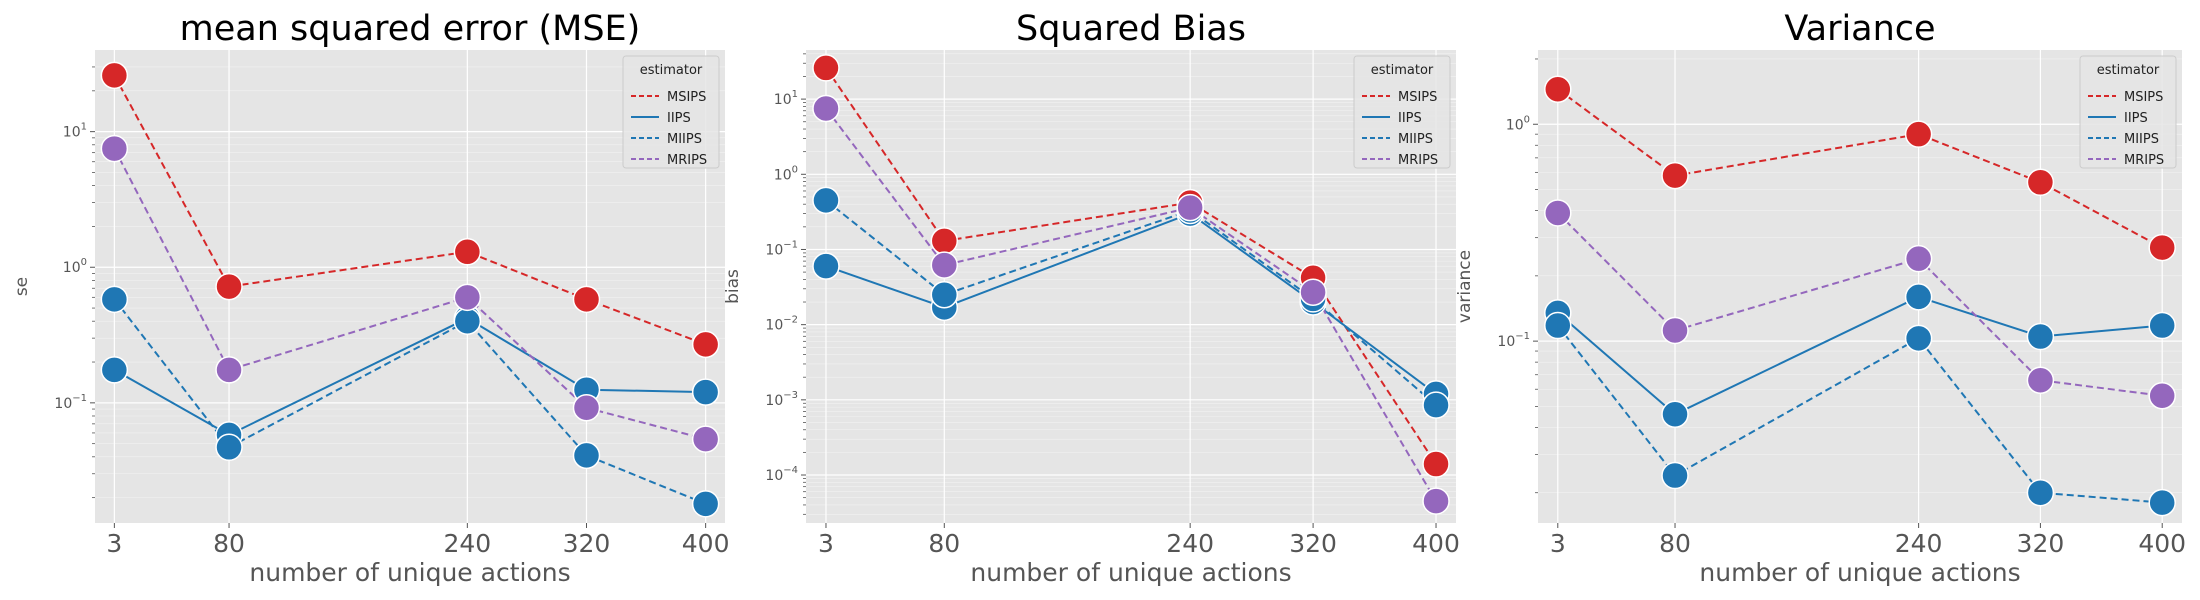 Image resolution: width=2200 pixels, height=600 pixels. What do you see at coordinates (781, 399) in the screenshot?
I see `y-tick-label: 10⁻³` at bounding box center [781, 399].